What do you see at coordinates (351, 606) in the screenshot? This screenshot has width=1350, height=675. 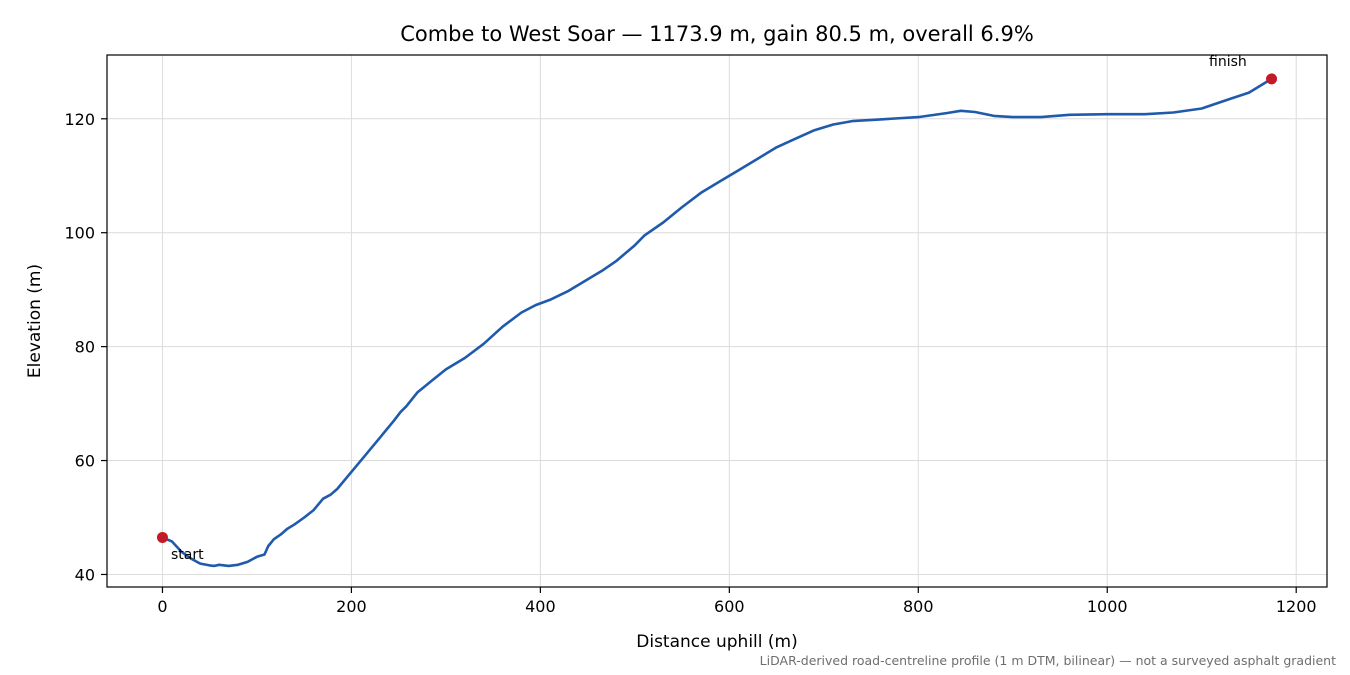 I see `x-tick-label: 200` at bounding box center [351, 606].